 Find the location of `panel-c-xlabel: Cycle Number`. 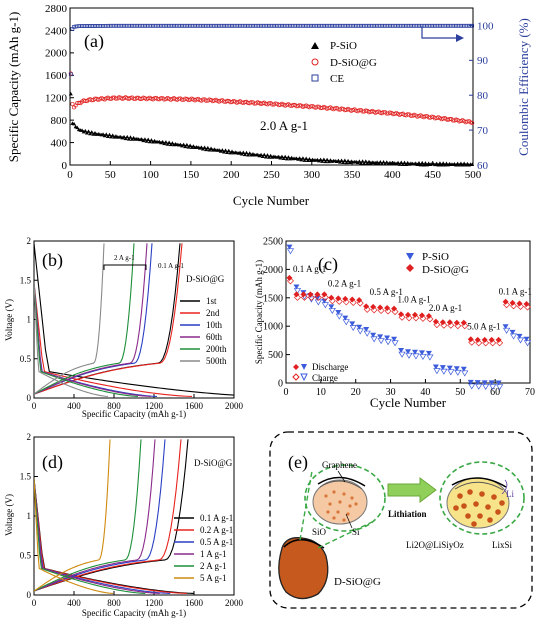

panel-c-xlabel: Cycle Number is located at coordinates (408, 402).